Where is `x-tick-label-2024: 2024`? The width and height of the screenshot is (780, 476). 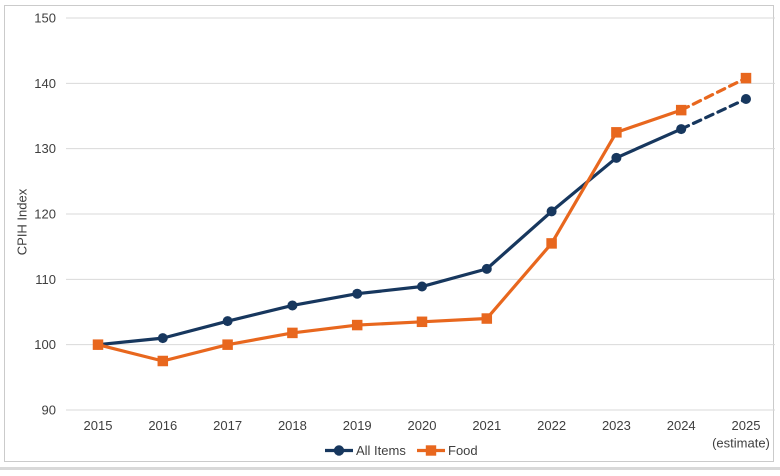
x-tick-label-2024: 2024 is located at coordinates (681, 425).